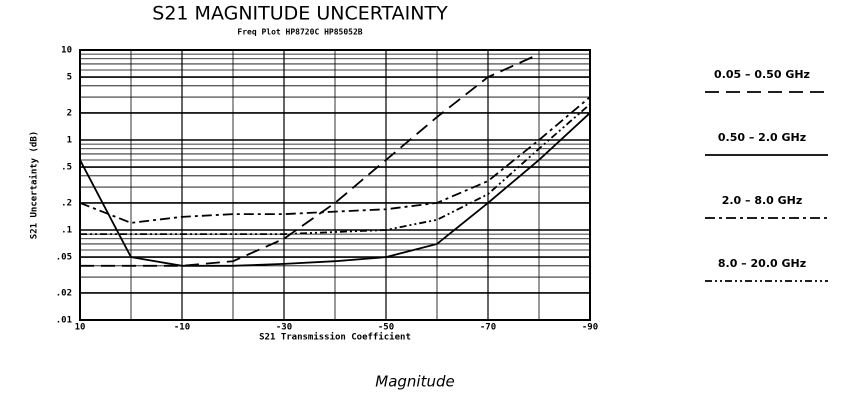  What do you see at coordinates (34, 185) in the screenshot?
I see `y-axis-label: S21 Uncertainty (dB)` at bounding box center [34, 185].